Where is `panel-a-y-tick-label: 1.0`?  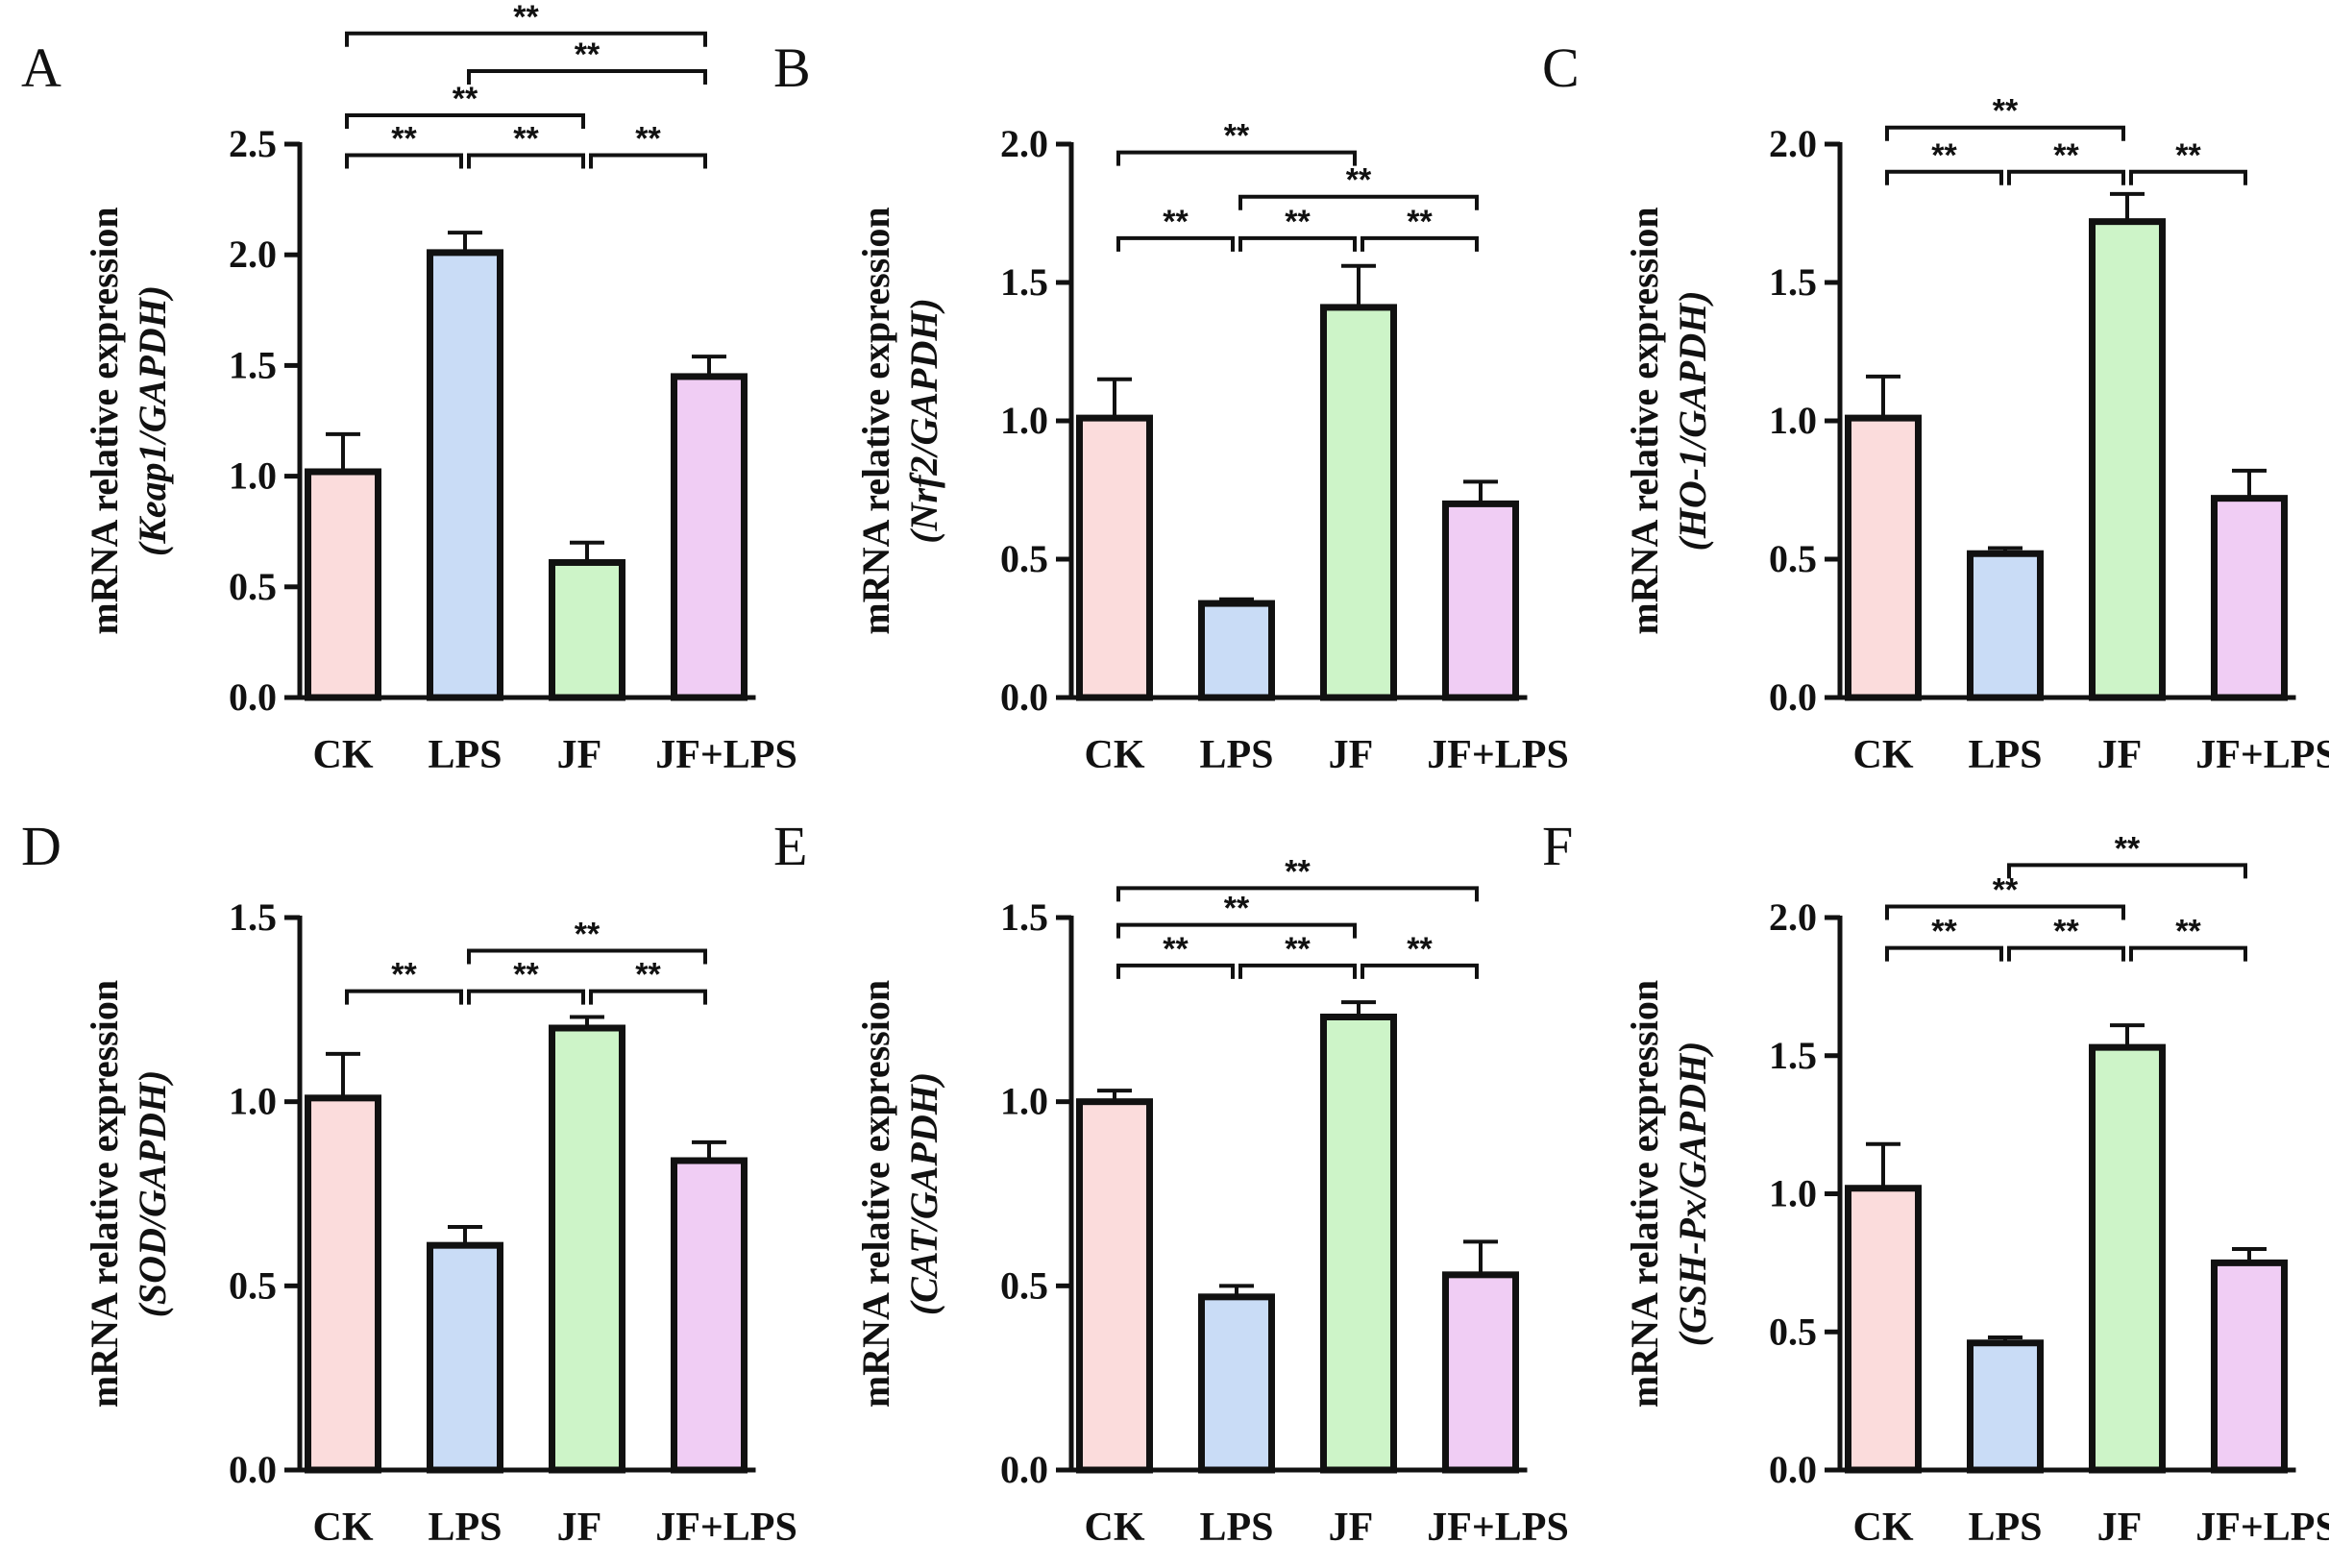
panel-a-y-tick-label: 1.0 is located at coordinates (253, 476).